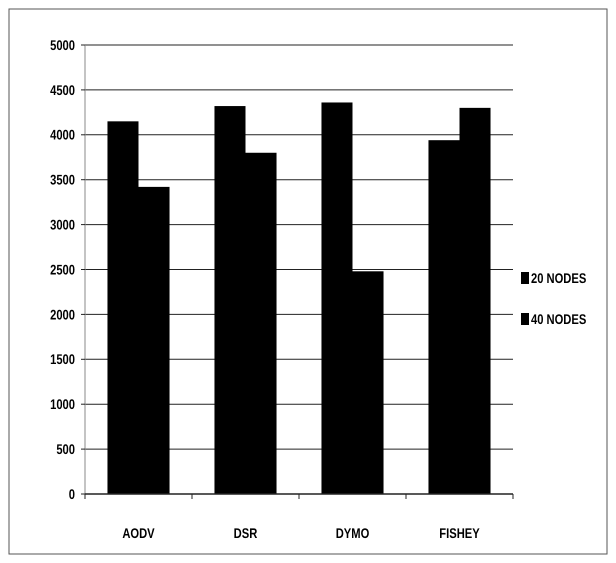 The image size is (616, 563). Describe the element at coordinates (71, 494) in the screenshot. I see `y-tick-label: 0` at that location.